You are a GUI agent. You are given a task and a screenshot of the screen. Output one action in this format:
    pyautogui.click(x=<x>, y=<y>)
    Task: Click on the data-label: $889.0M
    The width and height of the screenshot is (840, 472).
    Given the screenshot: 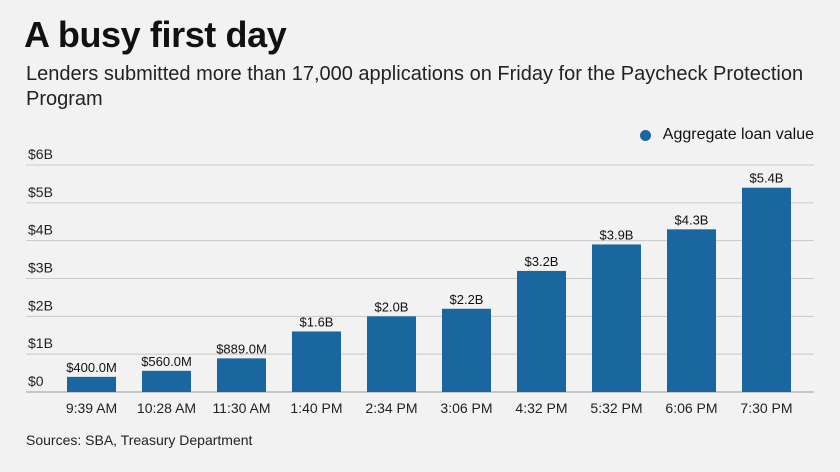 What is the action you would take?
    pyautogui.click(x=241, y=348)
    